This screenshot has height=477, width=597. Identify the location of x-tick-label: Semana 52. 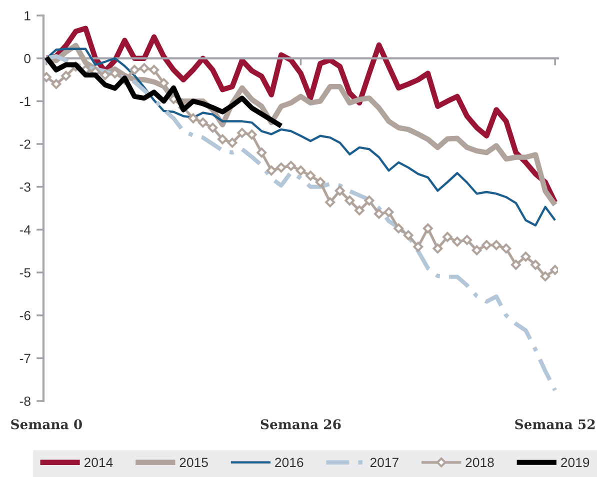
(555, 424).